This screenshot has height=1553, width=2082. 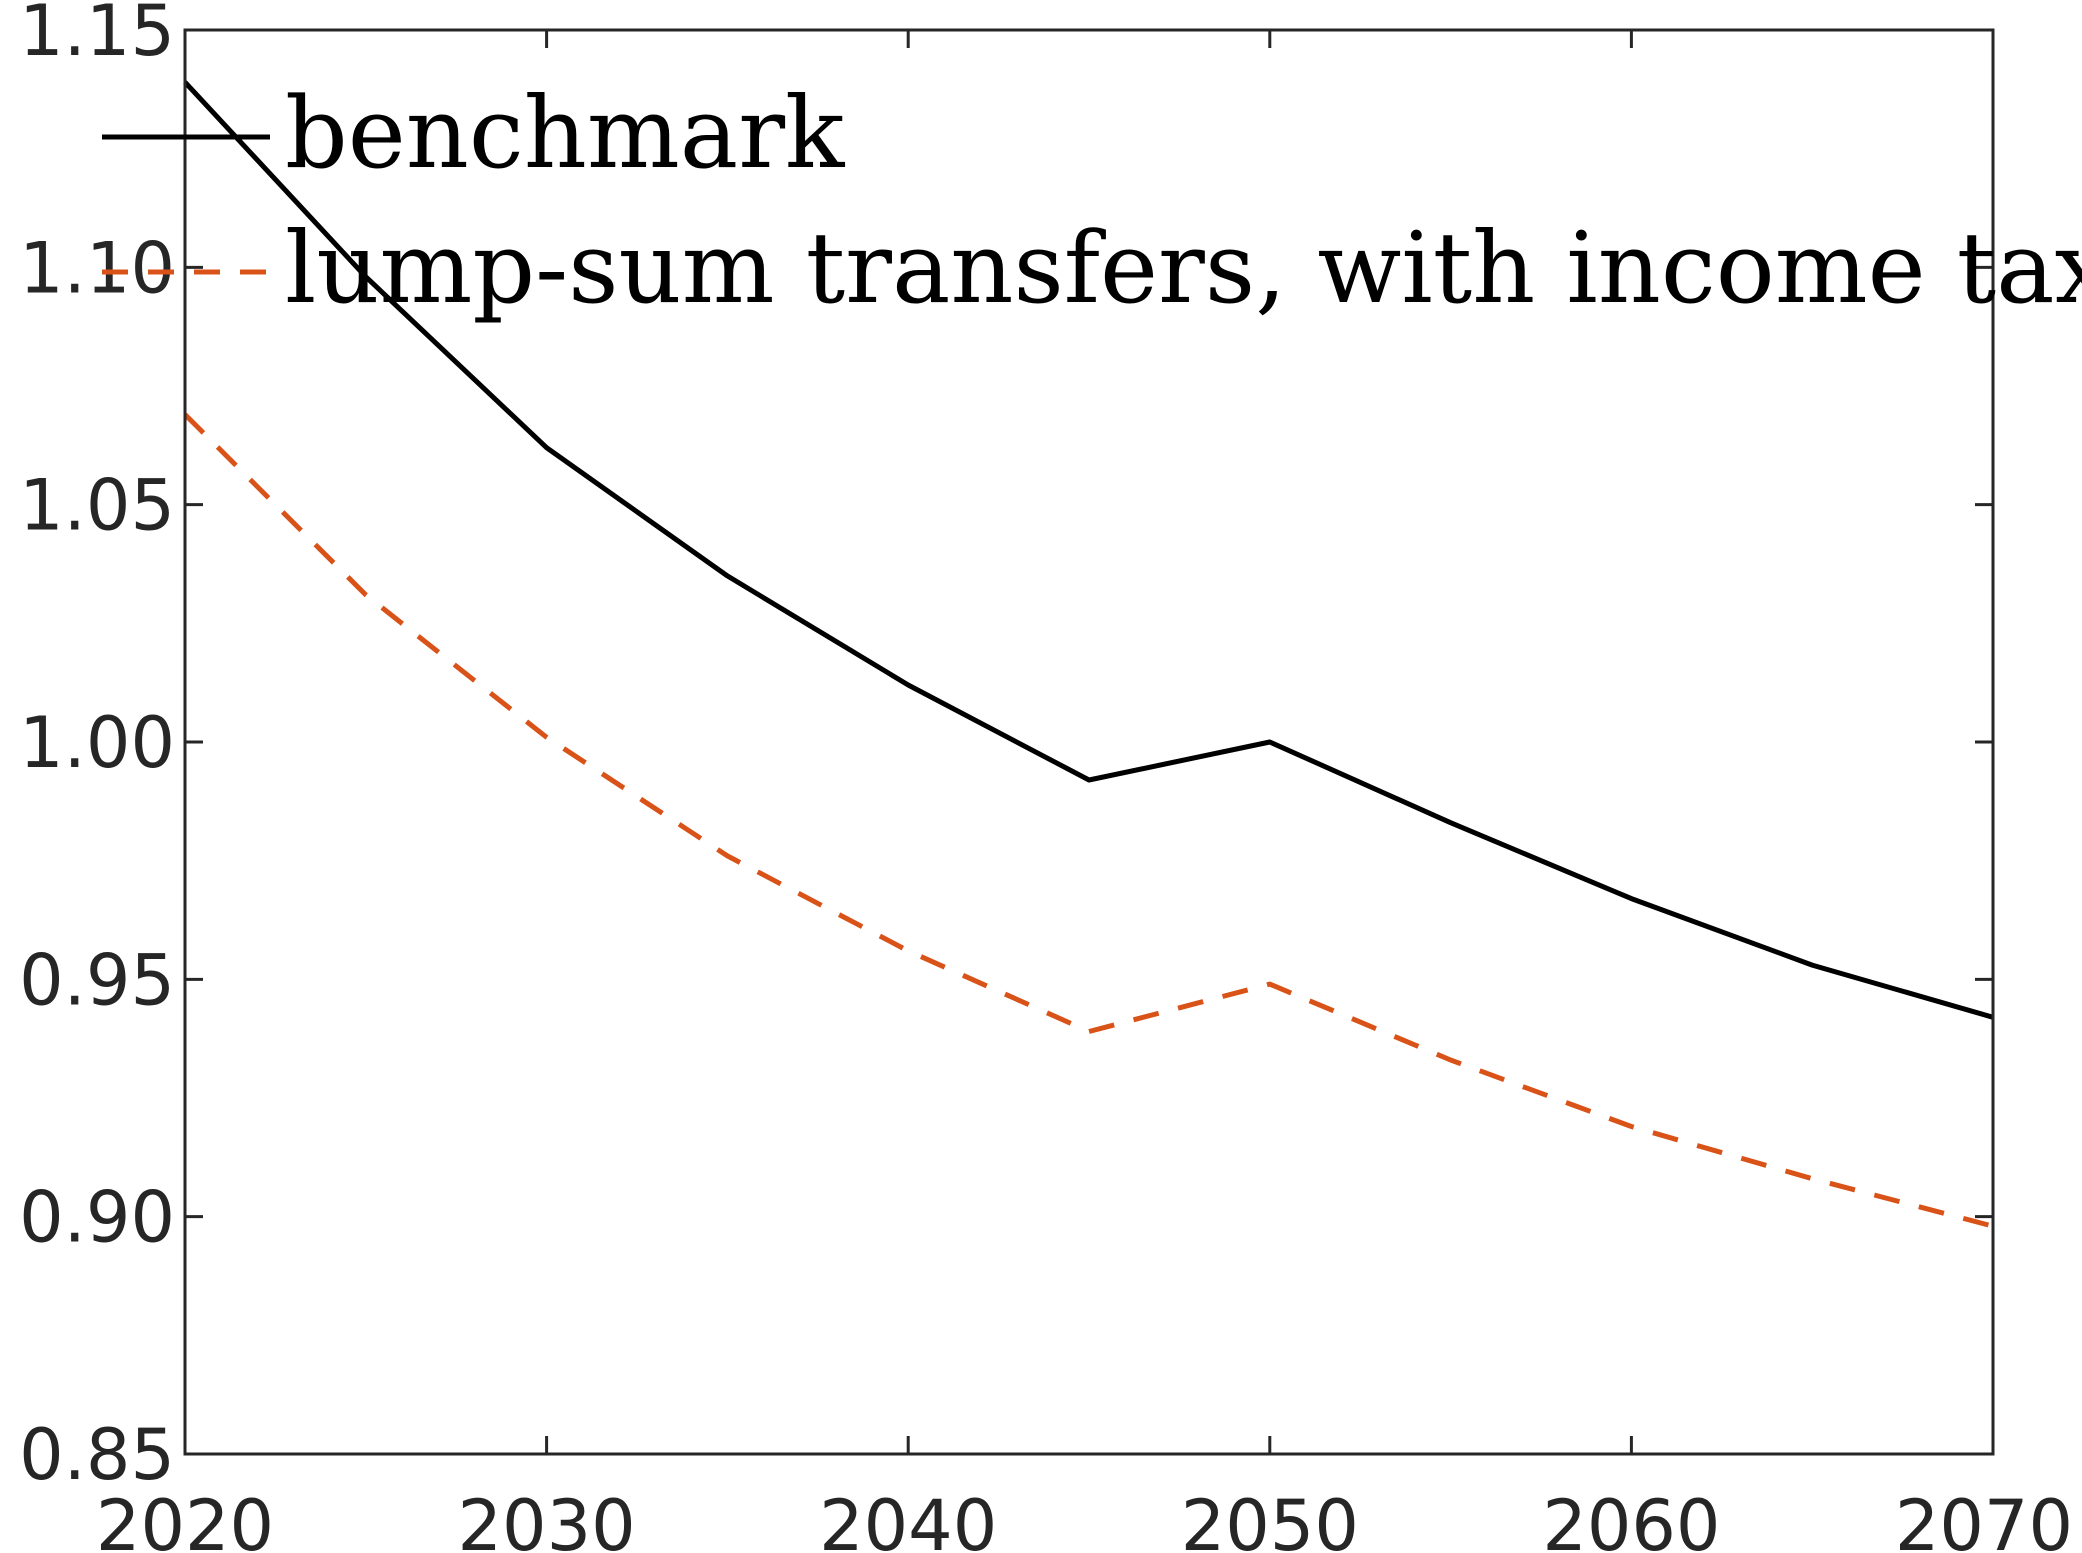 I want to click on legend-label-1: lump-sum transfers, with income tax, so click(x=1183, y=269).